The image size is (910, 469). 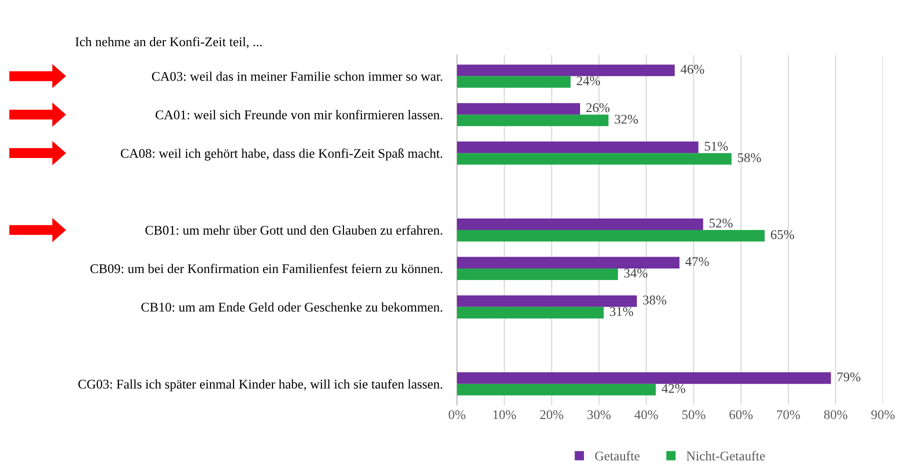 I want to click on data-label: 52%, so click(x=721, y=223).